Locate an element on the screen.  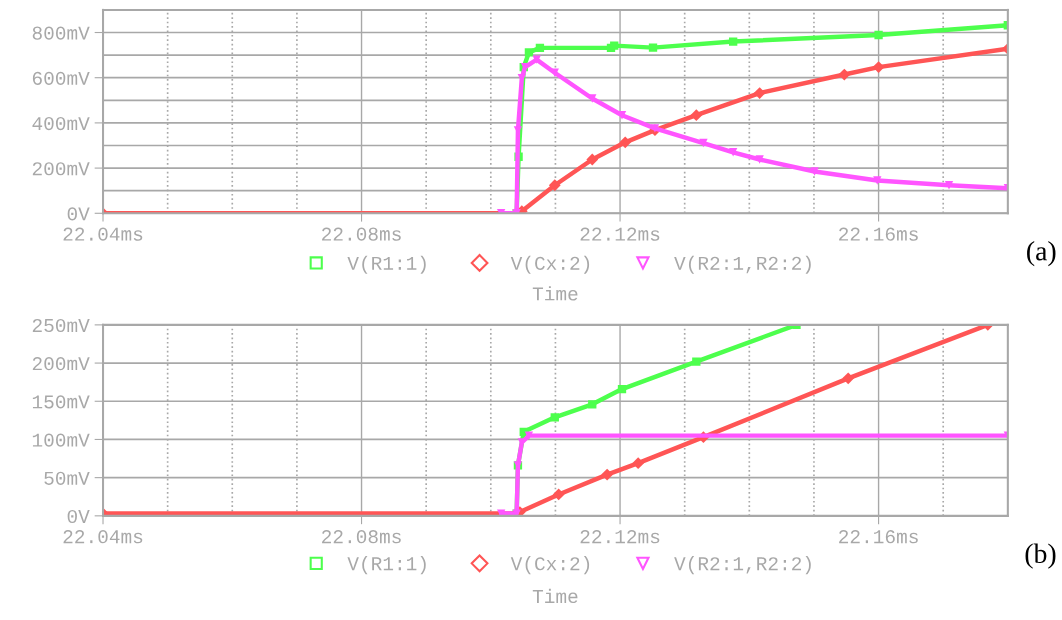
text: (a) is located at coordinates (1041, 253).